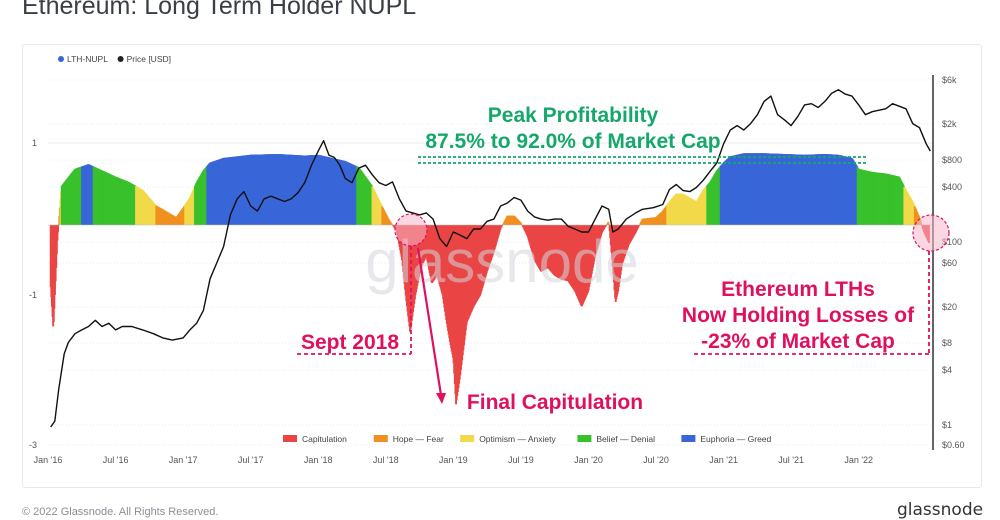  What do you see at coordinates (120, 512) in the screenshot?
I see `copyright: © 2022 Glassnode. All Rights Reserved.` at bounding box center [120, 512].